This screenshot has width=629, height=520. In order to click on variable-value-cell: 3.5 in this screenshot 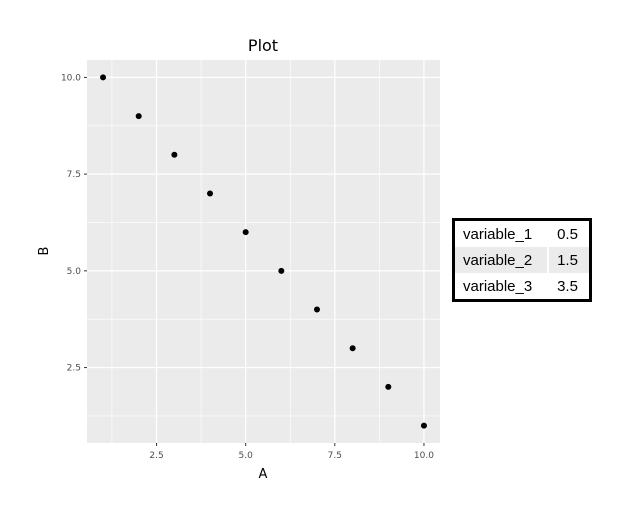, I will do `click(569, 287)`.